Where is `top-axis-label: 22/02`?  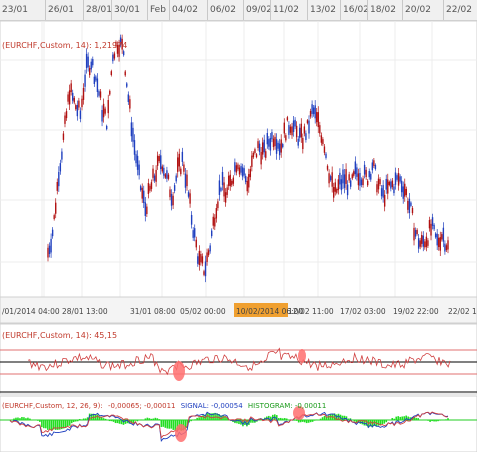 top-axis-label: 22/02 is located at coordinates (459, 10).